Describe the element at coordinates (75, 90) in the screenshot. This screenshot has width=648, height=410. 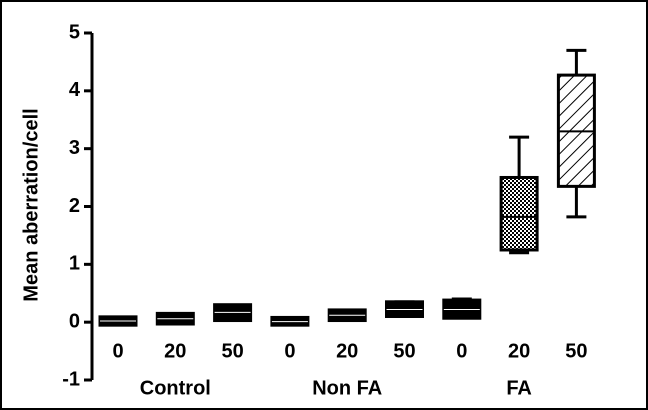
I see `y-tick-label: 4` at that location.